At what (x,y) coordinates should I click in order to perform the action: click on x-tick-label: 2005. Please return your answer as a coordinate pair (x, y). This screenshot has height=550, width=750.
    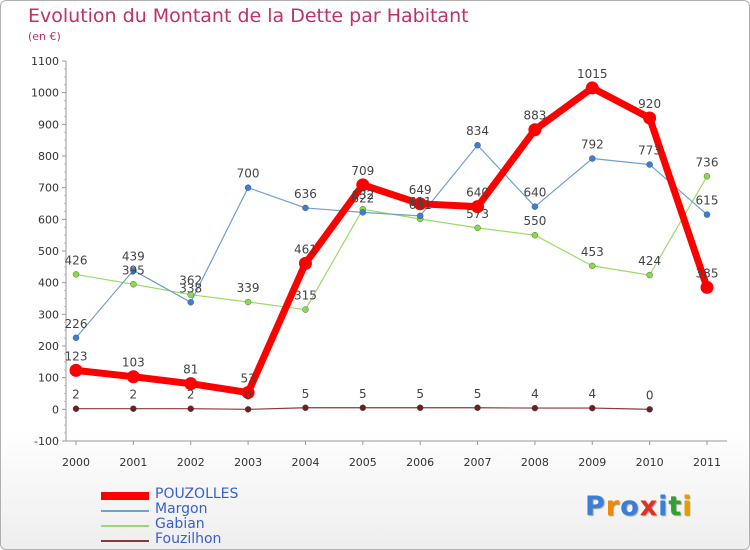
    Looking at the image, I should click on (363, 462).